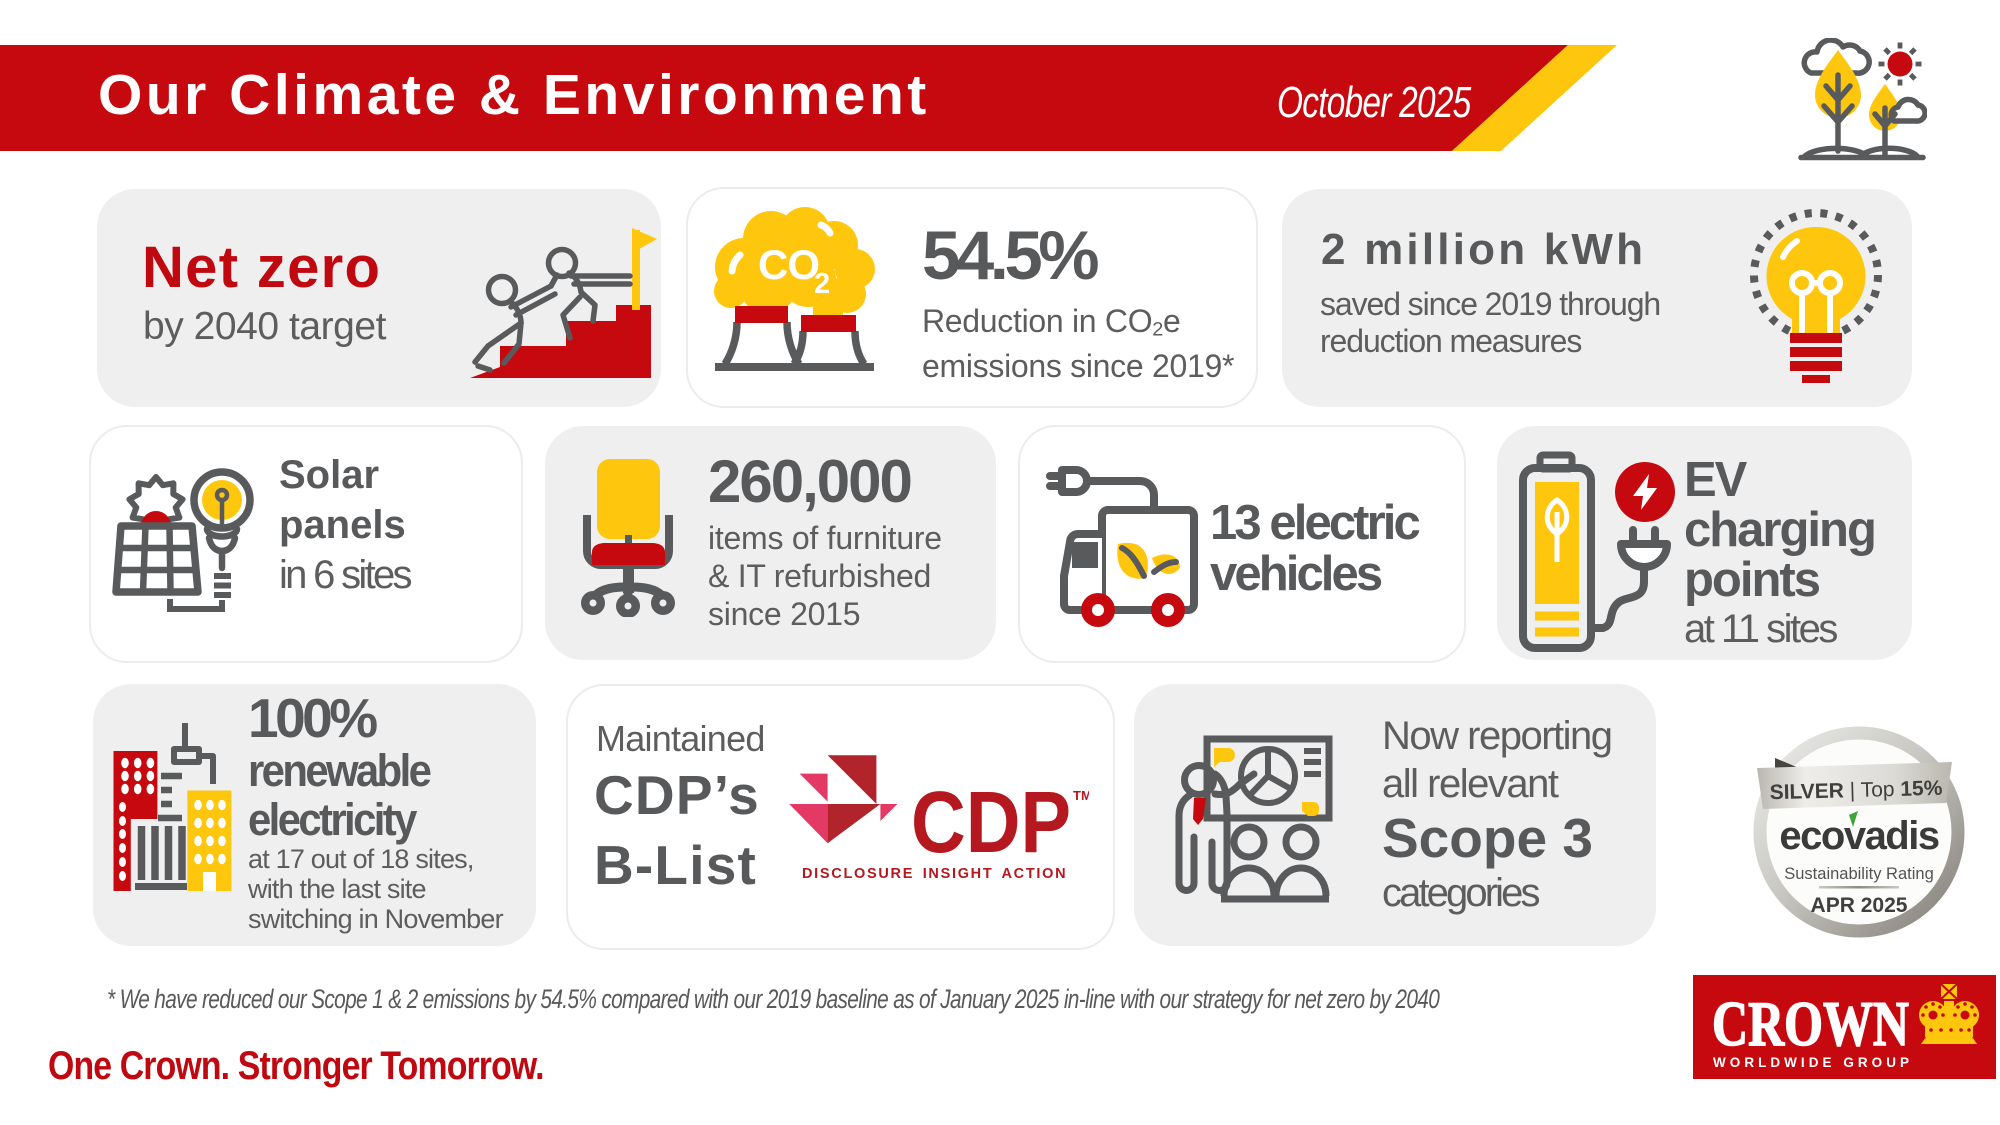 This screenshot has height=1125, width=2000. Describe the element at coordinates (1811, 1062) in the screenshot. I see `svg-text: WORLDWIDE GROUP` at that location.